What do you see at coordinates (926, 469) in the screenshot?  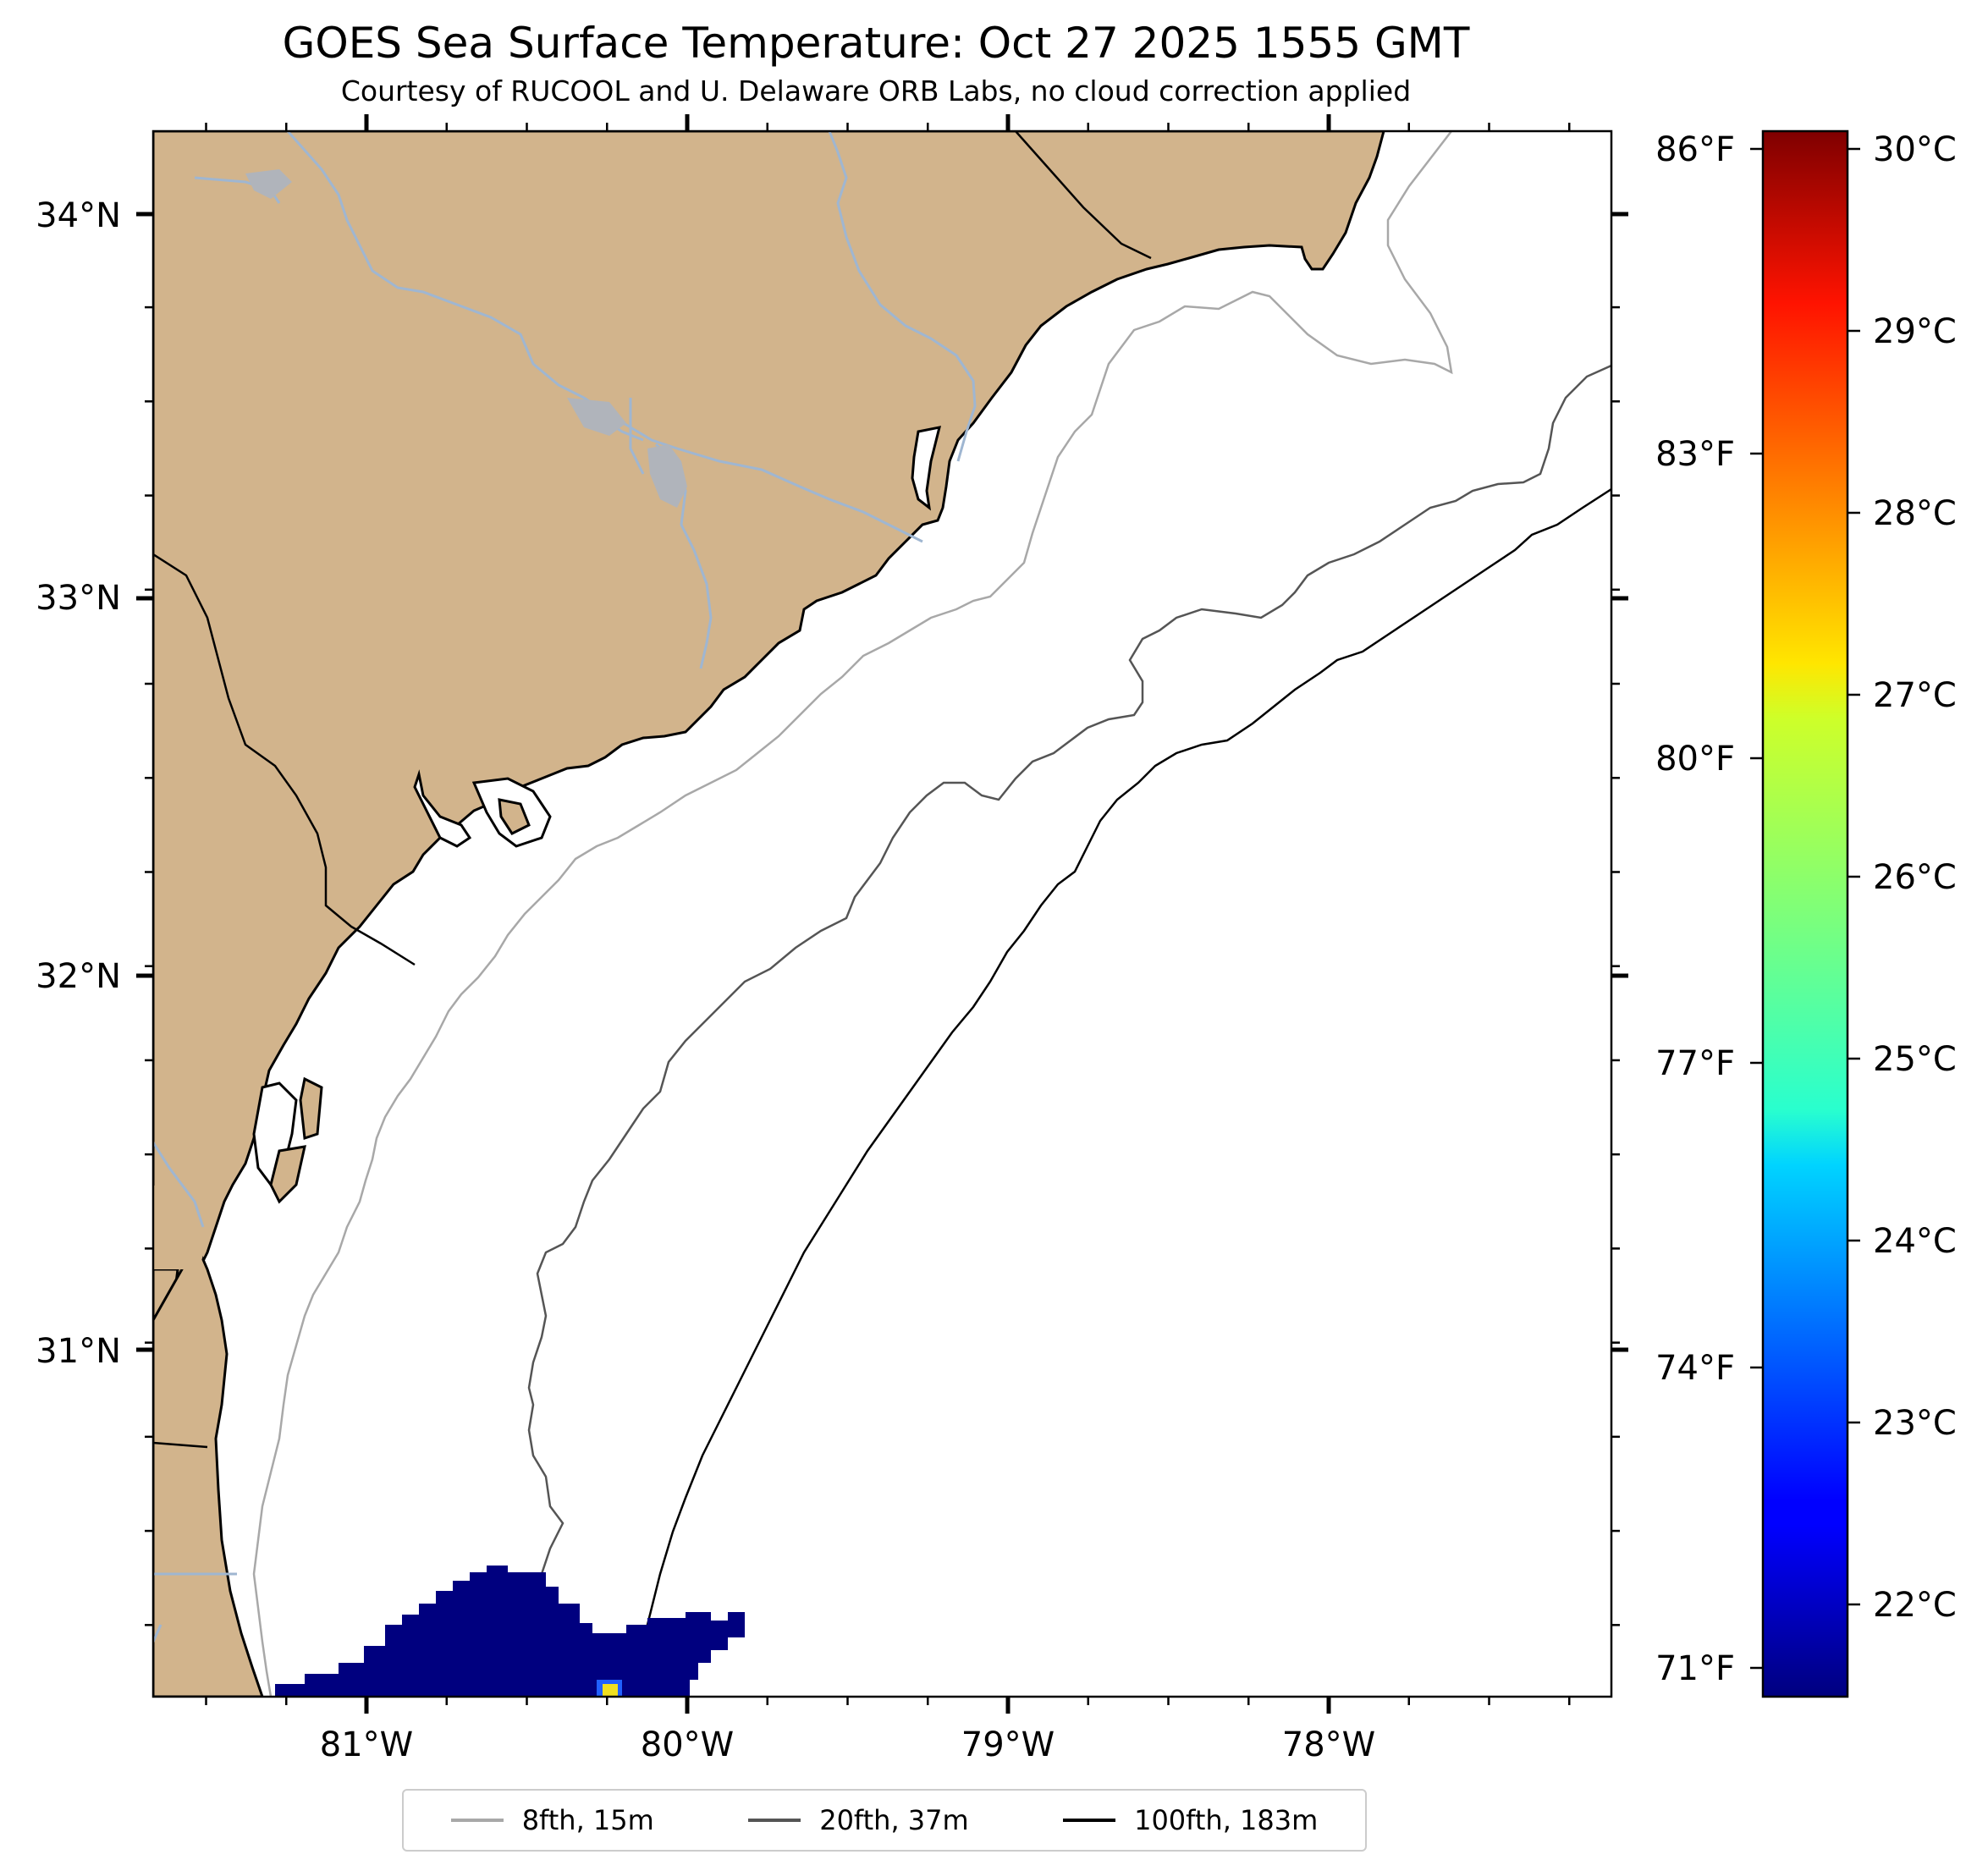 I see `inlet` at bounding box center [926, 469].